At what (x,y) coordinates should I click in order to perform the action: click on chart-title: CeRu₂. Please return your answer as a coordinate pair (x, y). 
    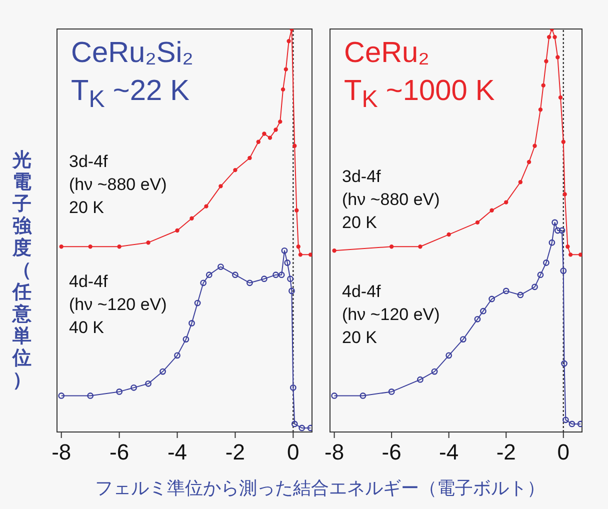
    Looking at the image, I should click on (387, 53).